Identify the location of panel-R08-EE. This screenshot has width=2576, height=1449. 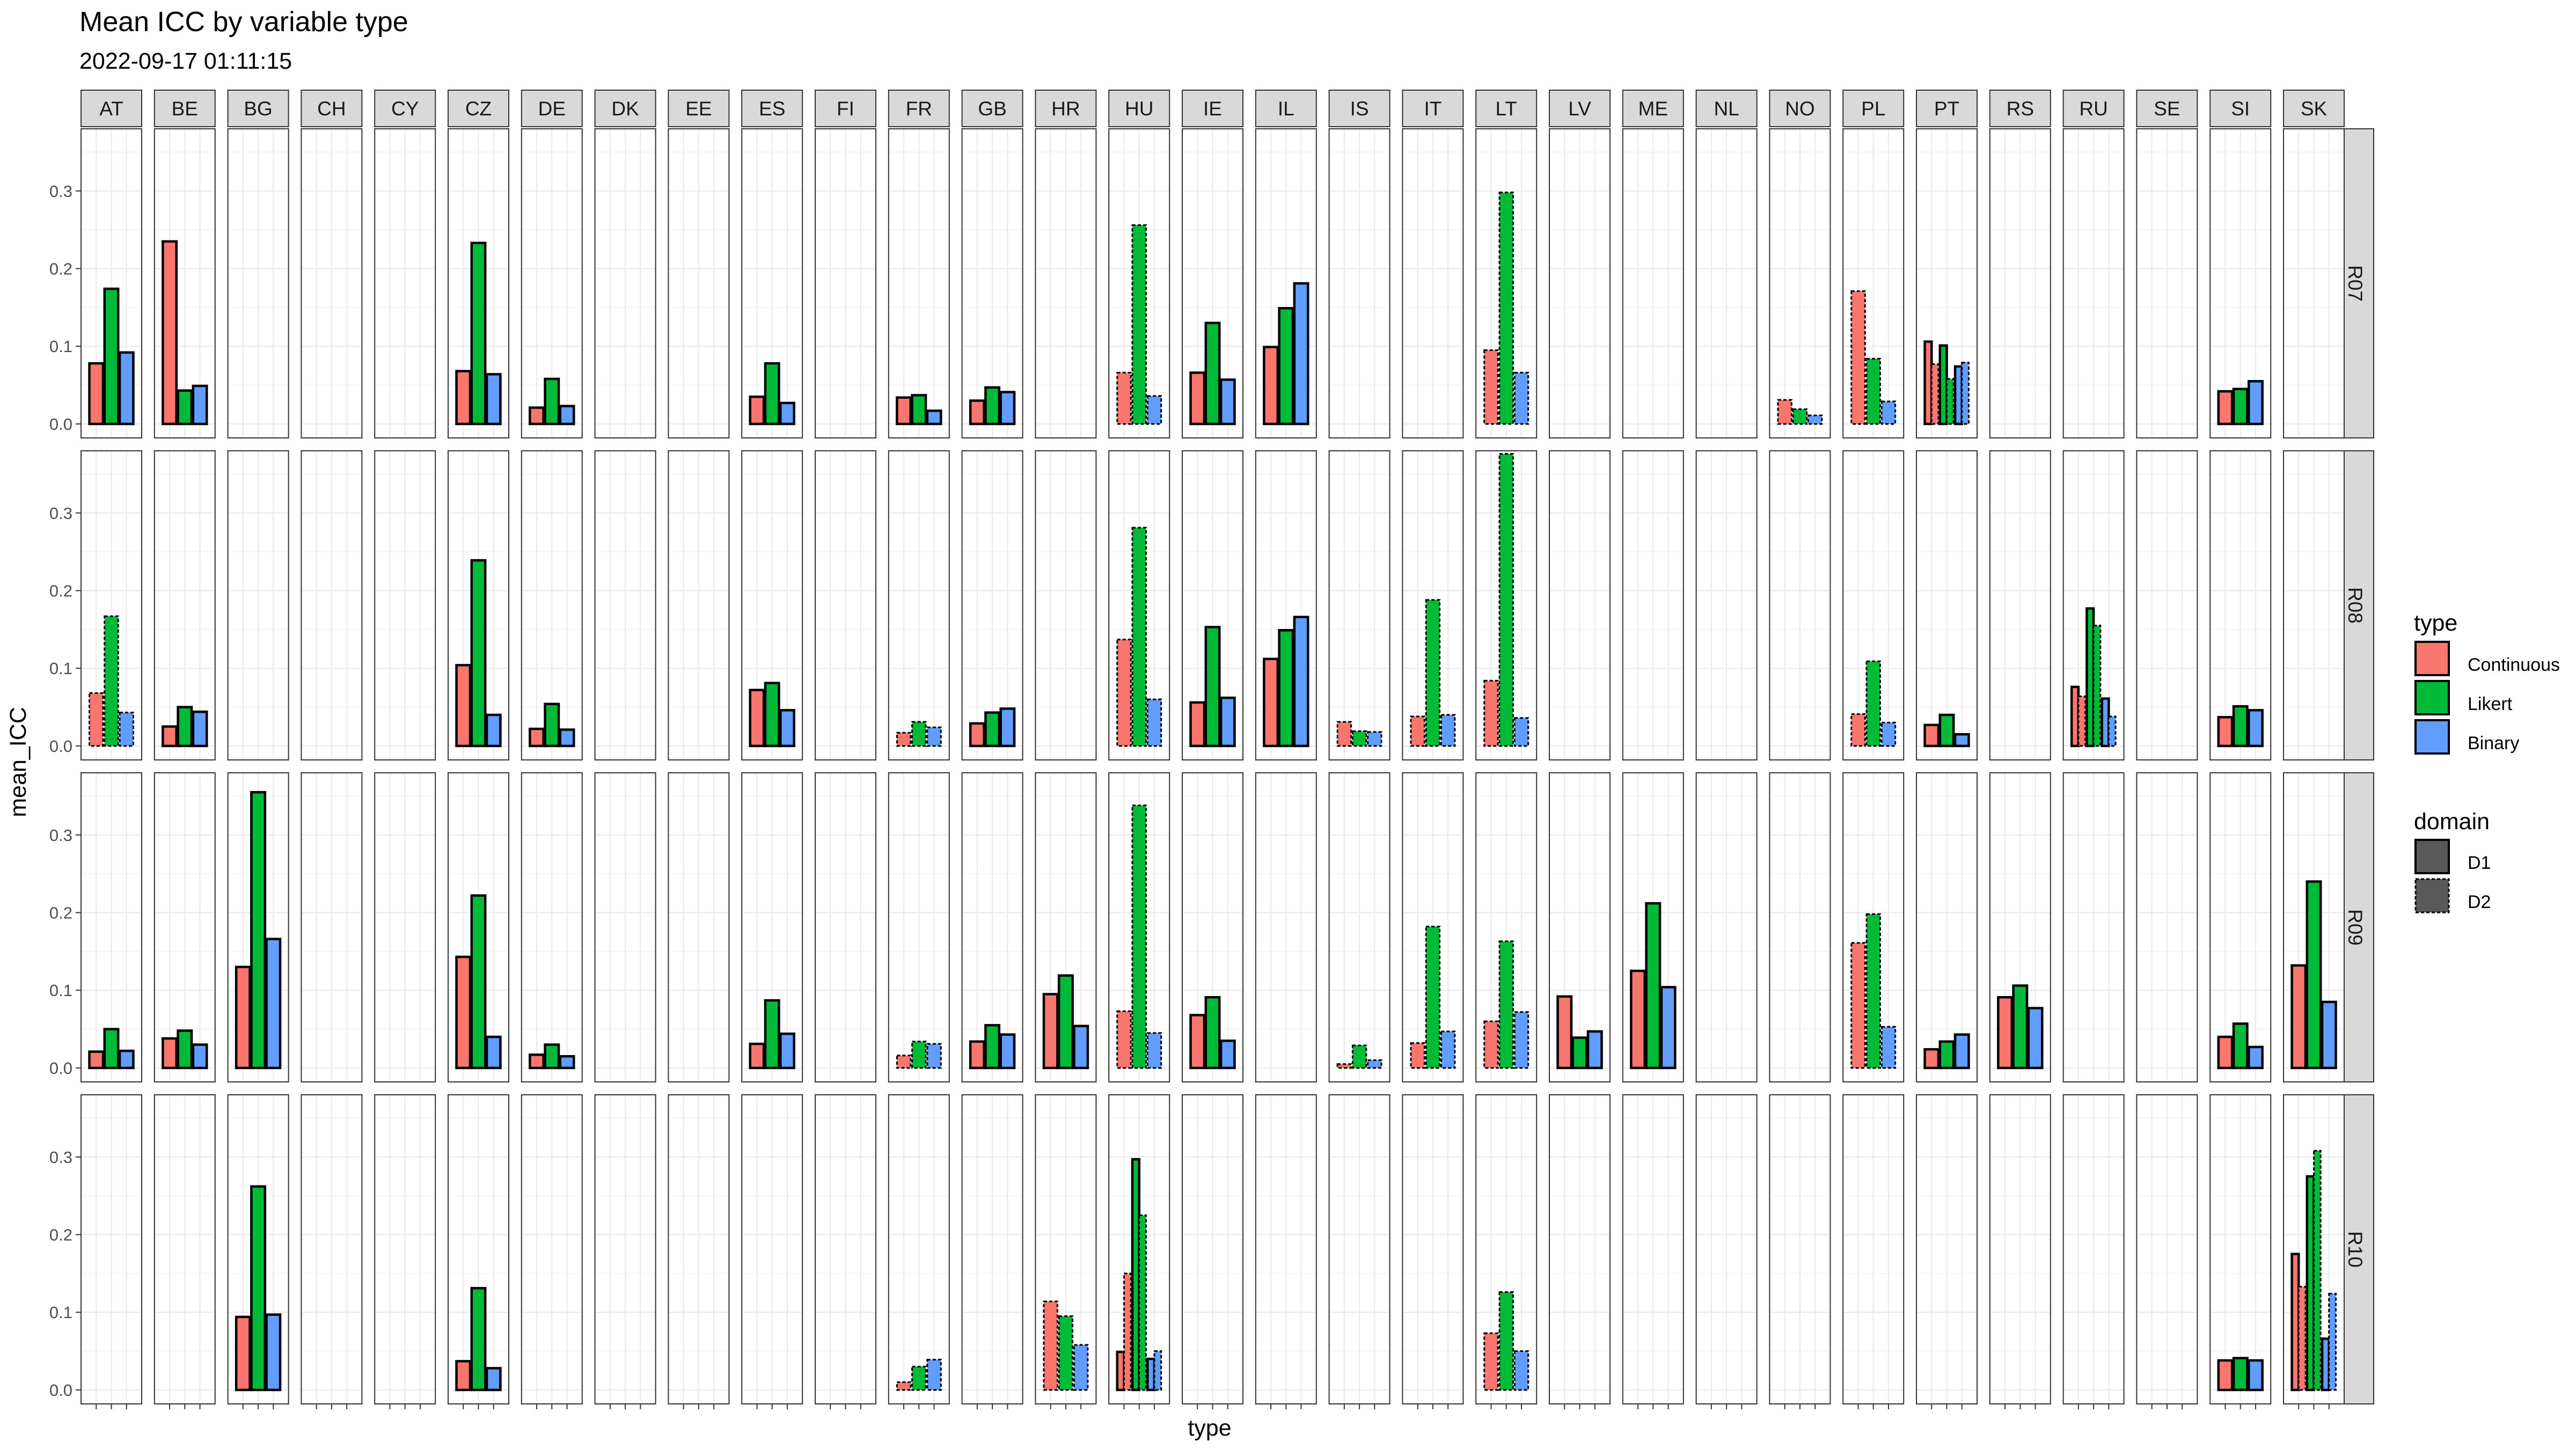
(699, 605).